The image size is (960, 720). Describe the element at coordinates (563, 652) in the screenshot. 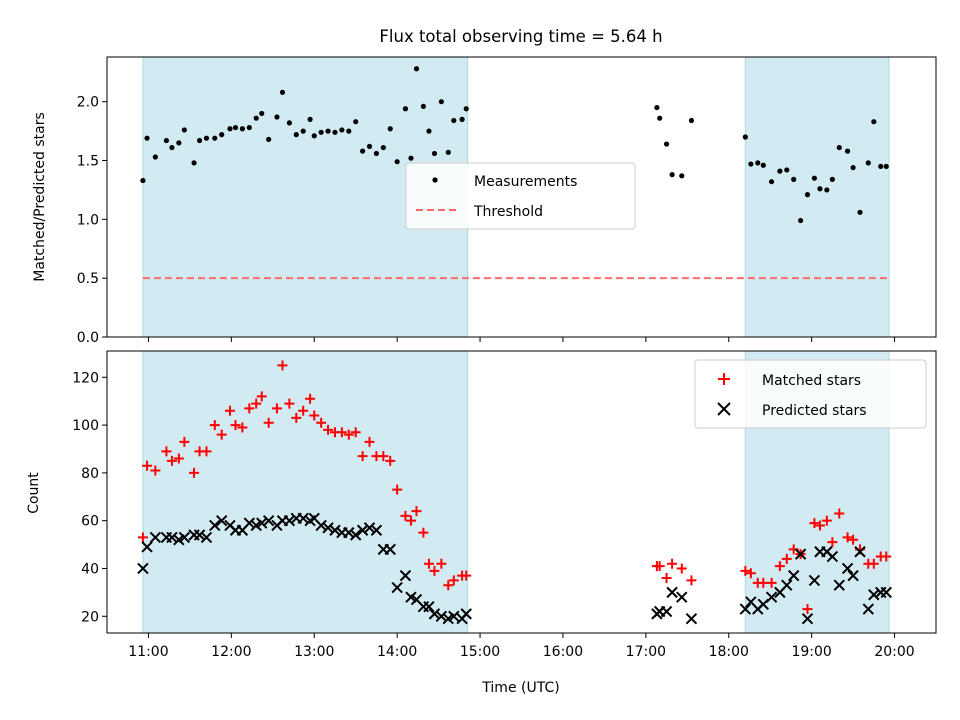

I see `x-tick-label: 16:00` at that location.